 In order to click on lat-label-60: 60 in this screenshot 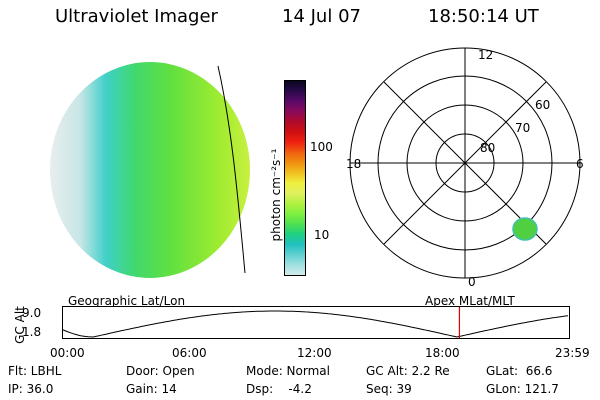, I will do `click(542, 105)`.